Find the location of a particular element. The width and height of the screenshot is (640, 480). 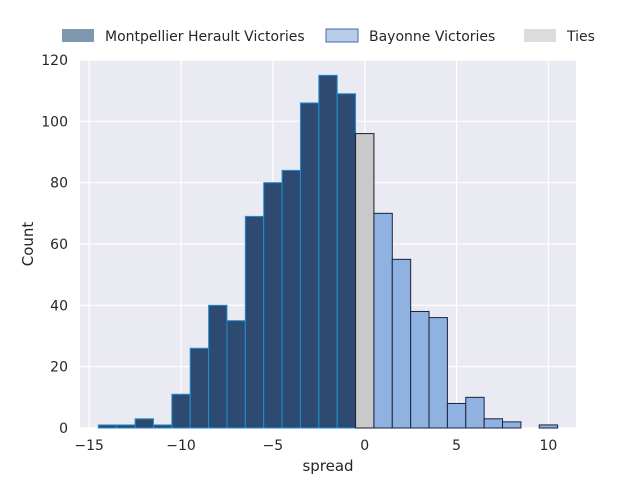

x-tick-label: −5 is located at coordinates (273, 446).